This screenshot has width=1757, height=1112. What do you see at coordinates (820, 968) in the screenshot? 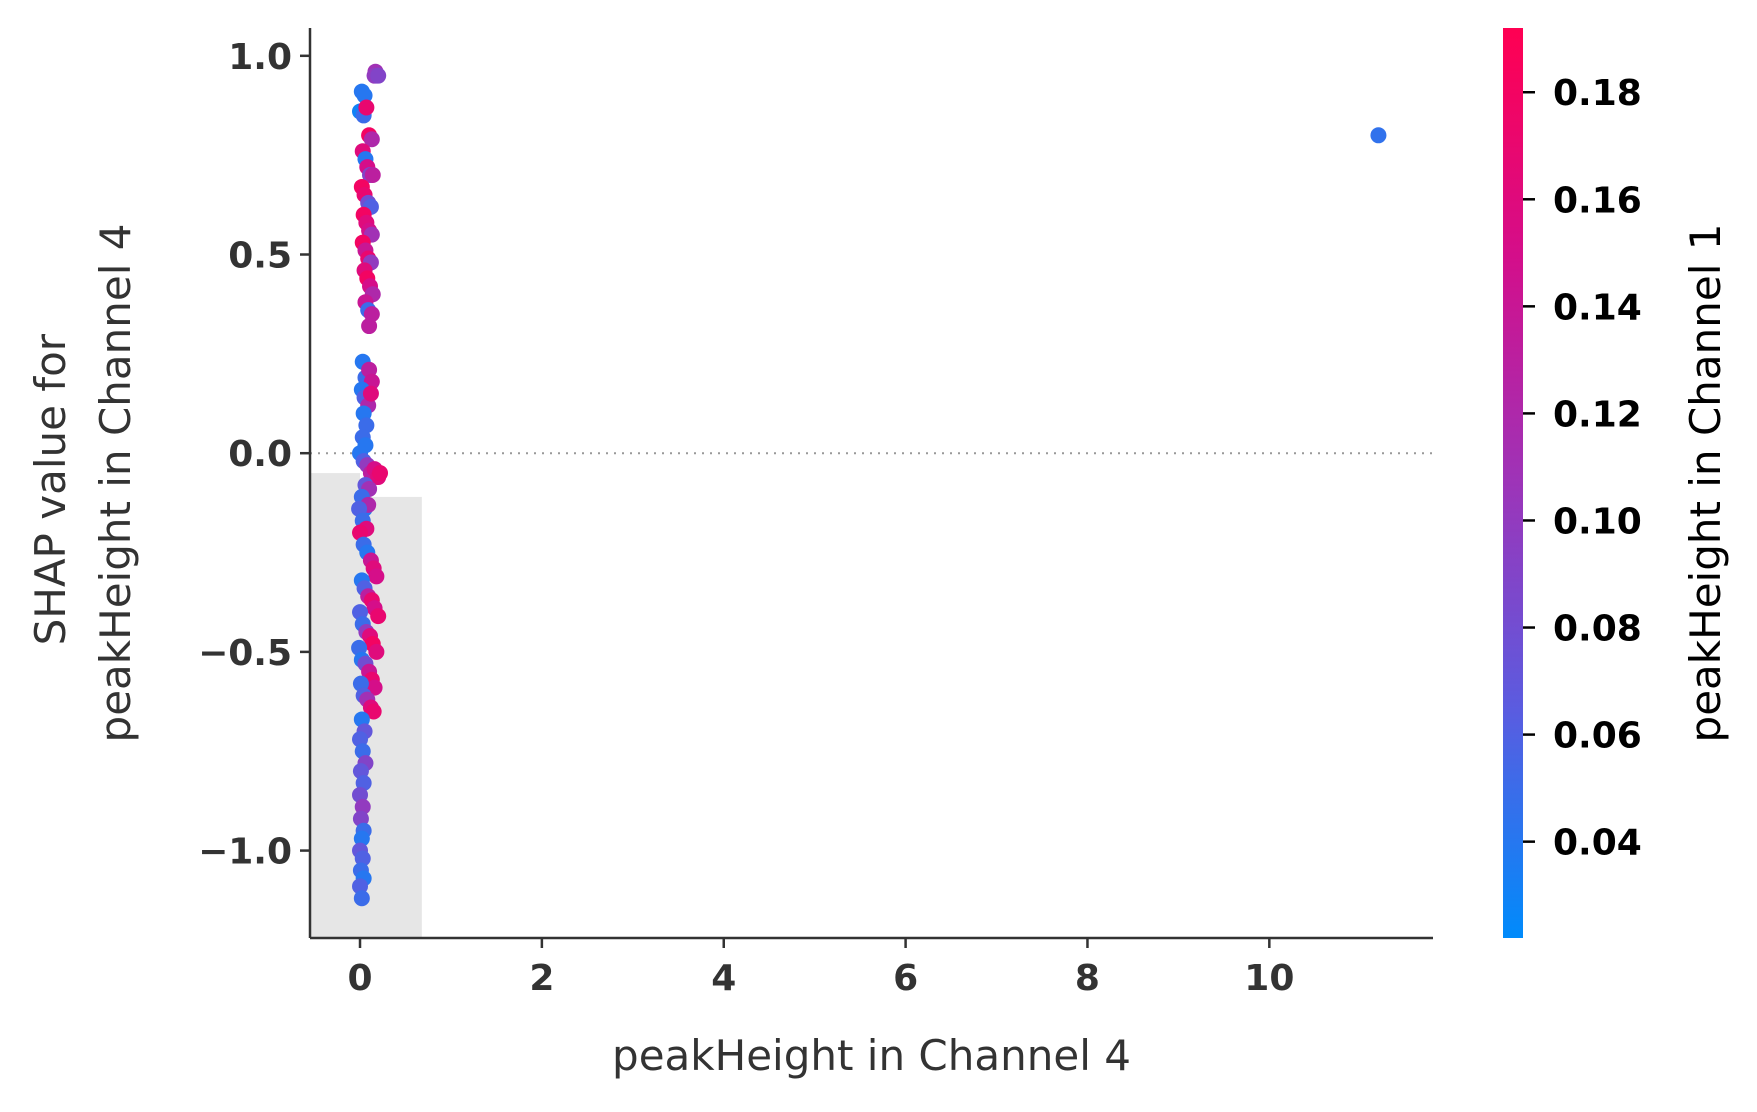
I see `x-axis-ticks: 0 2 4 6 8 10` at bounding box center [820, 968].